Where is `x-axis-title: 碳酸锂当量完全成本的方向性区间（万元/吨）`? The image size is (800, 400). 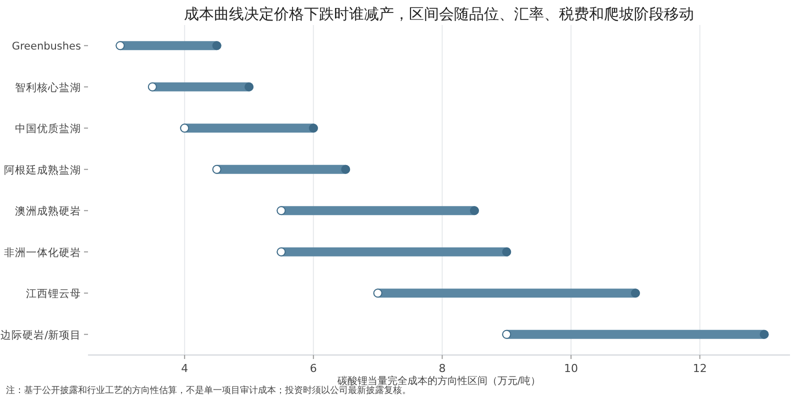 x-axis-title: 碳酸锂当量完全成本的方向性区间（万元/吨） is located at coordinates (438, 381).